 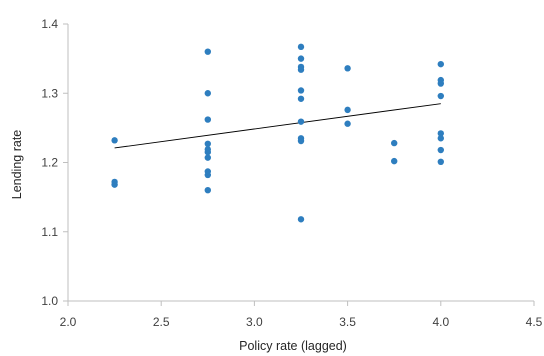 What do you see at coordinates (254, 322) in the screenshot?
I see `x-tick-label: 3.0` at bounding box center [254, 322].